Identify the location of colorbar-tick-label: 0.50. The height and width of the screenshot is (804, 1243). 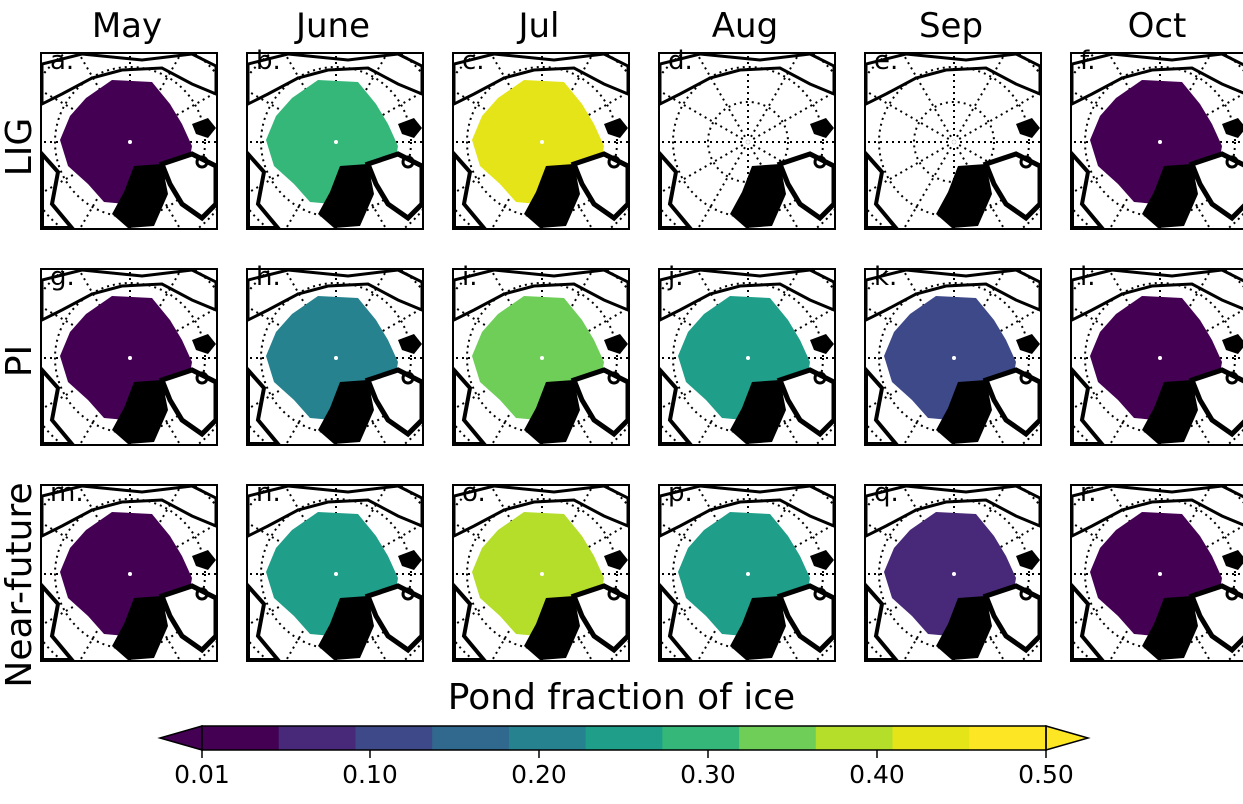
(1046, 774).